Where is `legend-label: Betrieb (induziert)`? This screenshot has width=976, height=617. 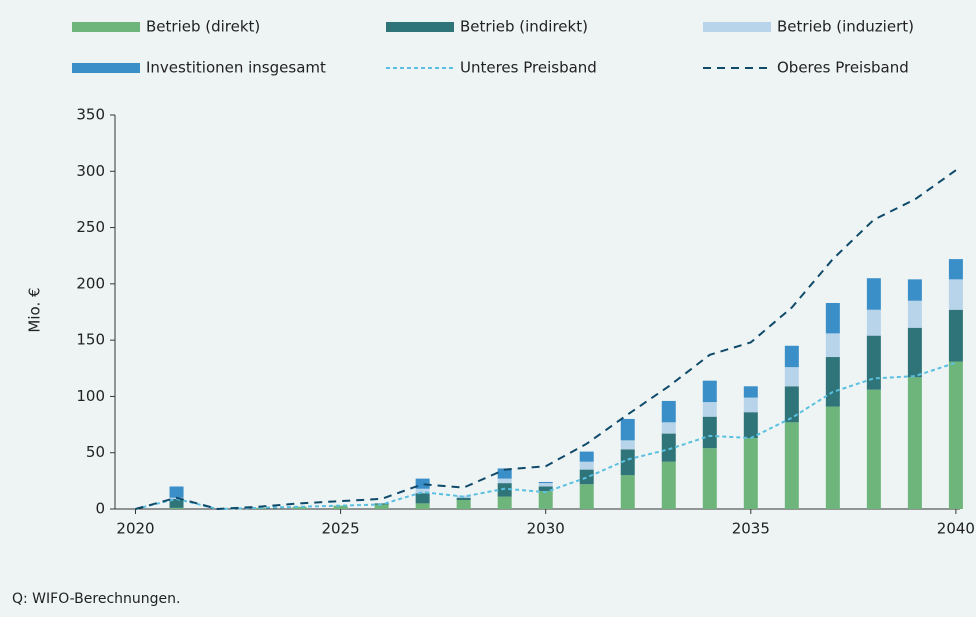
legend-label: Betrieb (induziert) is located at coordinates (845, 27).